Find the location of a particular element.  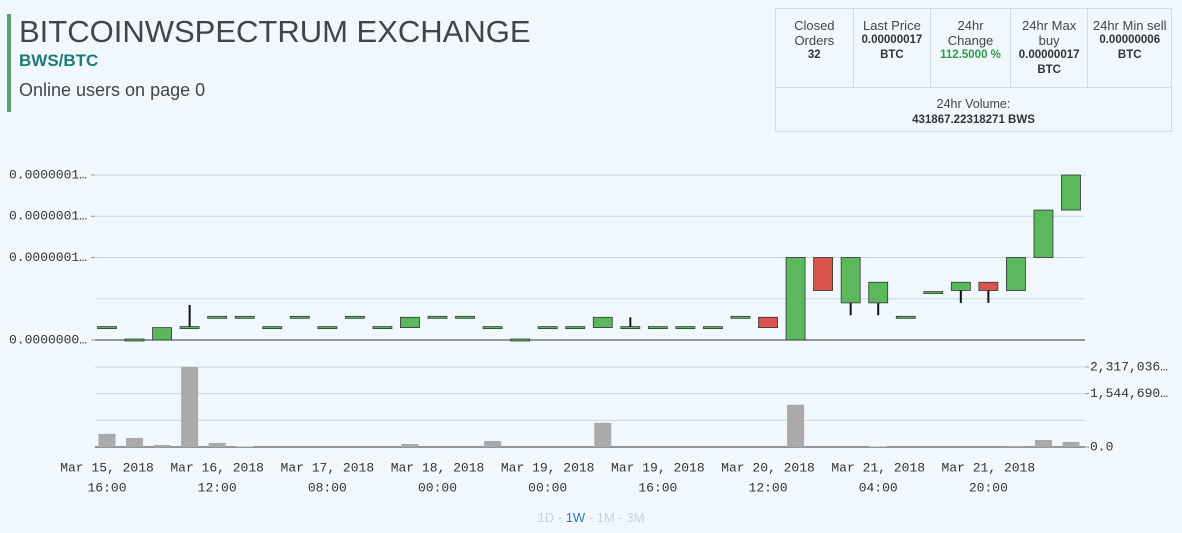

range-selector: 1D - 1W - 1M - 3M is located at coordinates (591, 517).